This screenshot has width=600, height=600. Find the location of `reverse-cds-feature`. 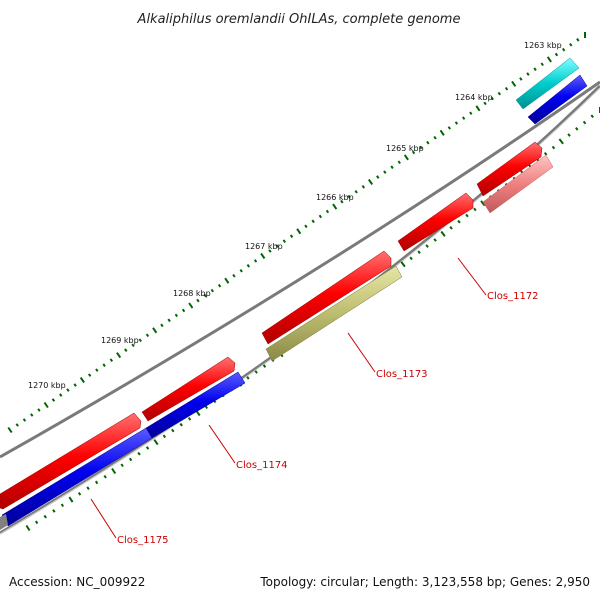

reverse-cds-feature is located at coordinates (77, 477).